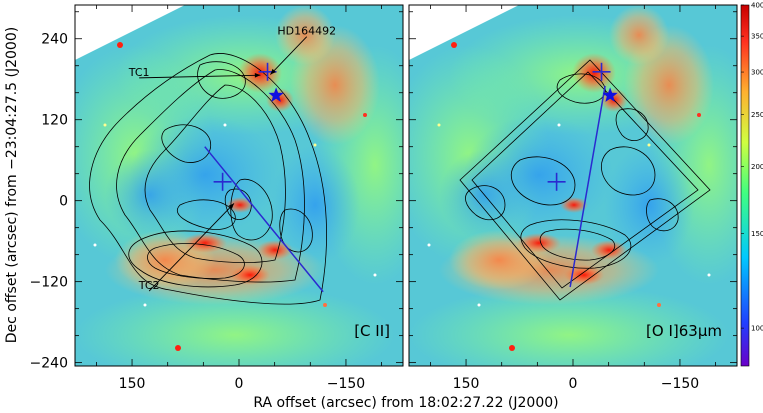 The width and height of the screenshot is (763, 413). I want to click on colorbar-tick-label: 250, so click(757, 115).